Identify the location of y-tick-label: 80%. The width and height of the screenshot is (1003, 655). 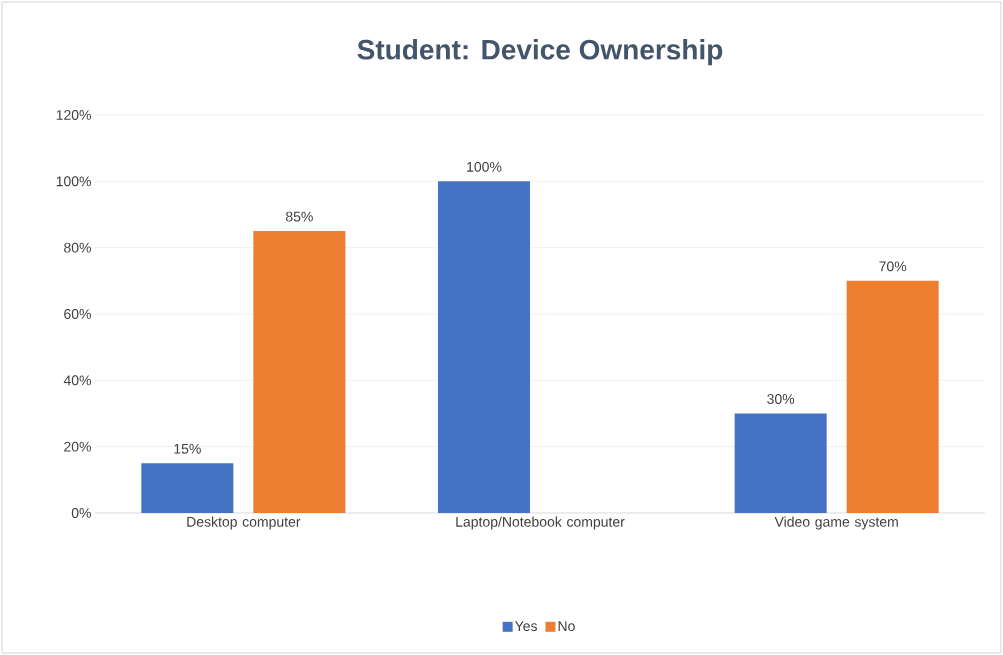
(77, 247).